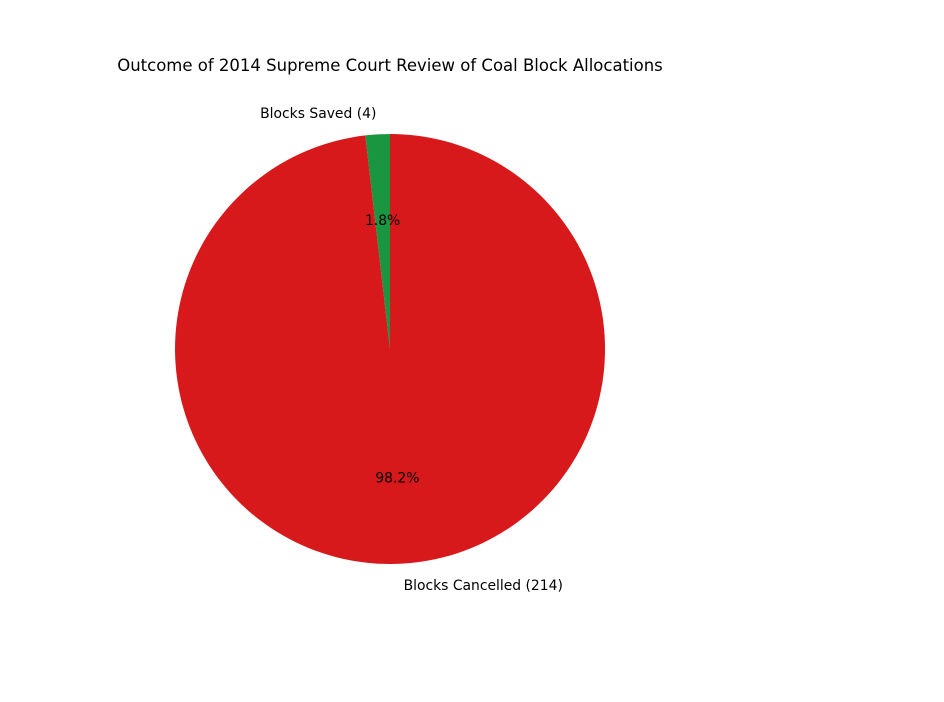 The image size is (944, 702). What do you see at coordinates (382, 221) in the screenshot?
I see `pct-label-blocks-saved: 1.8%` at bounding box center [382, 221].